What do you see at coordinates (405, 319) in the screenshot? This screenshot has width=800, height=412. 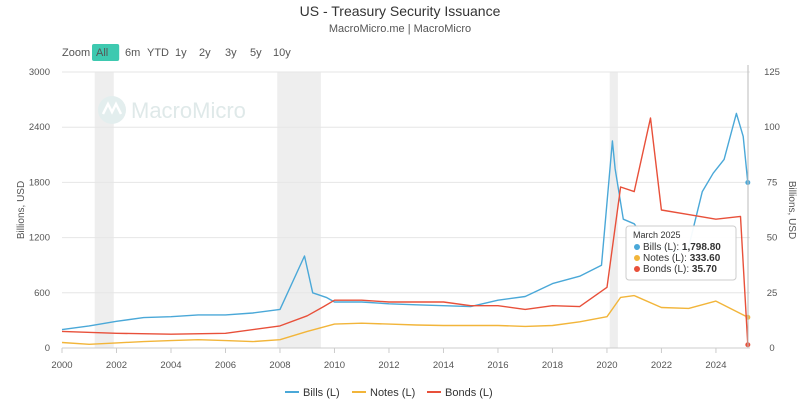 I see `series-line-notes` at bounding box center [405, 319].